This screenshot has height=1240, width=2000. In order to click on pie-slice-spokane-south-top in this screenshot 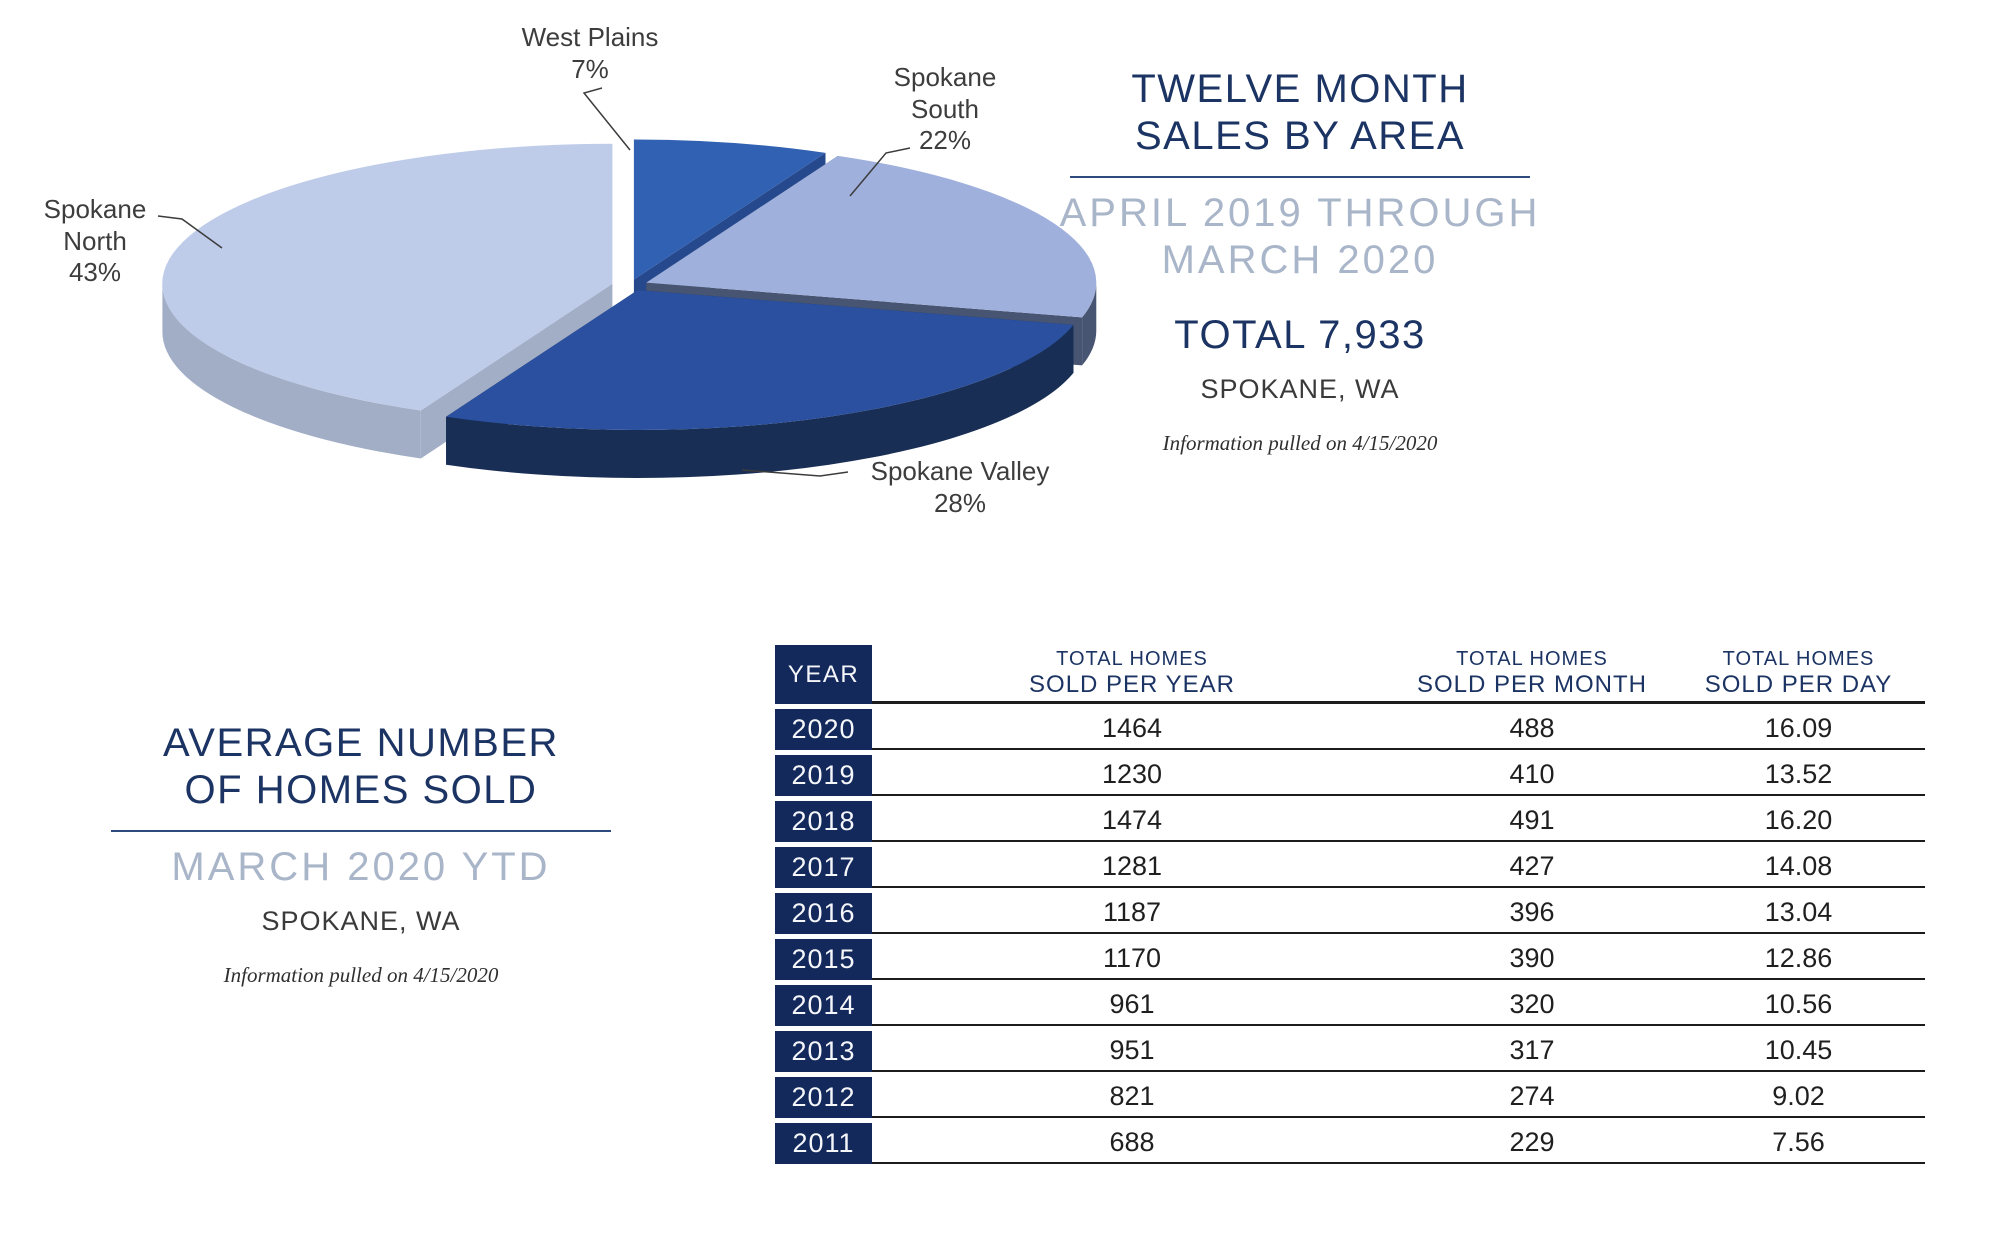, I will do `click(871, 236)`.